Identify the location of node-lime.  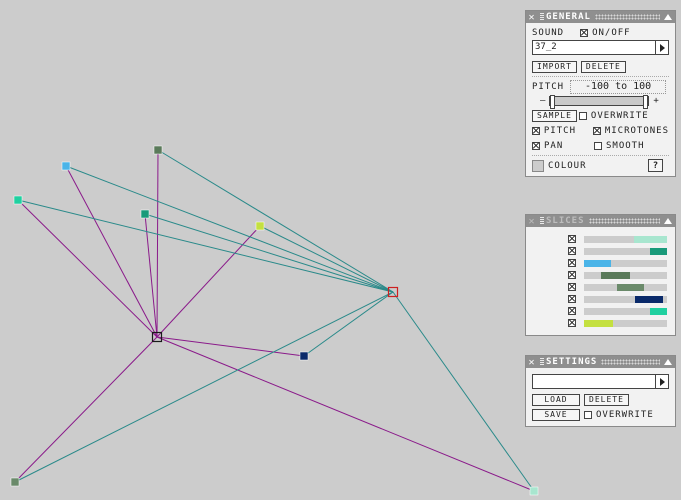
(260, 226).